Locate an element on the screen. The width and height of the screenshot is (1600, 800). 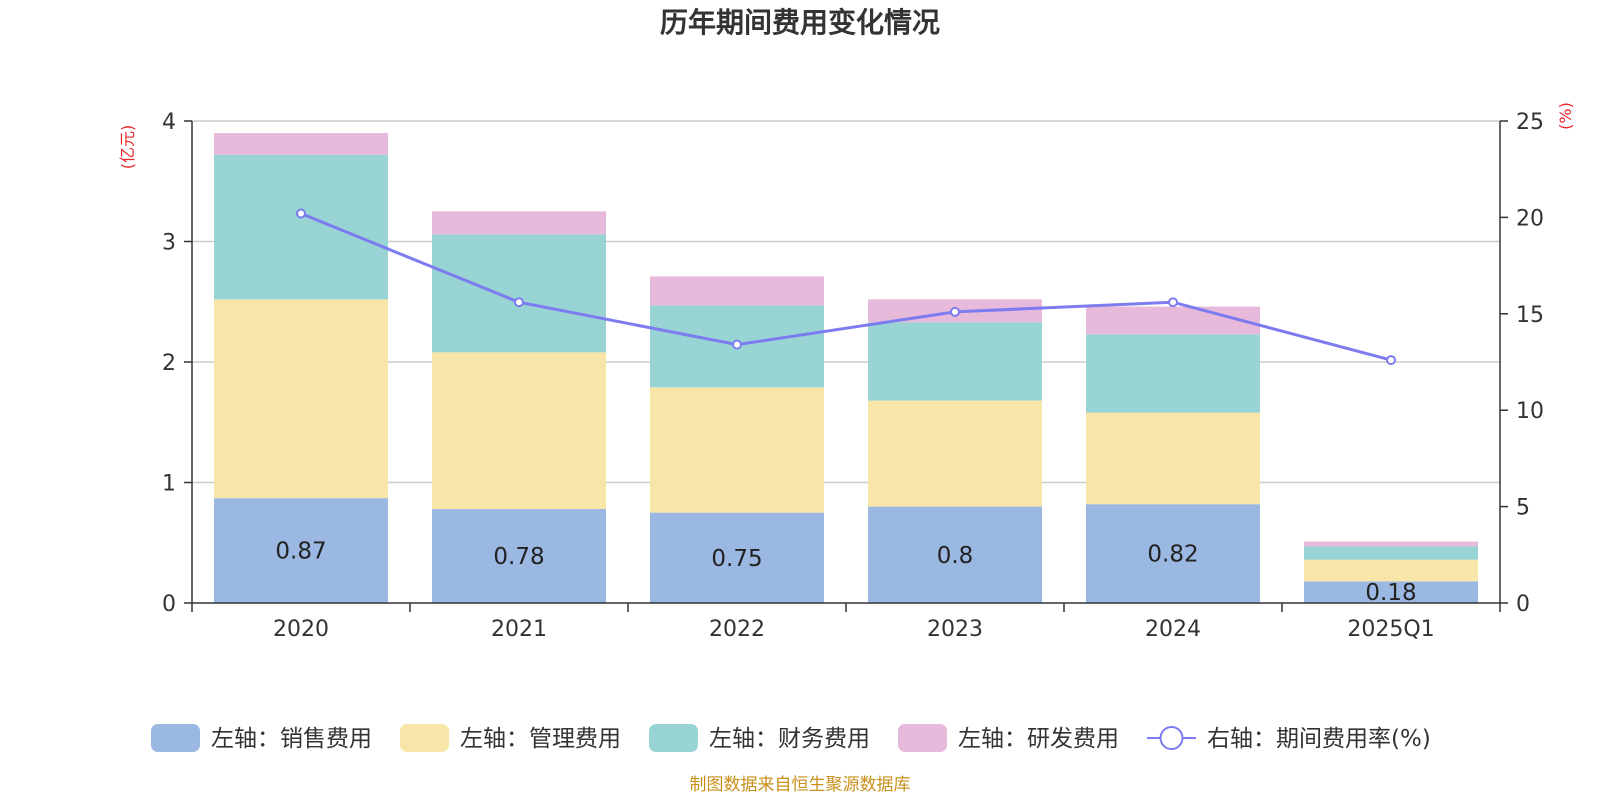
left-tick-label: 1 is located at coordinates (169, 484).